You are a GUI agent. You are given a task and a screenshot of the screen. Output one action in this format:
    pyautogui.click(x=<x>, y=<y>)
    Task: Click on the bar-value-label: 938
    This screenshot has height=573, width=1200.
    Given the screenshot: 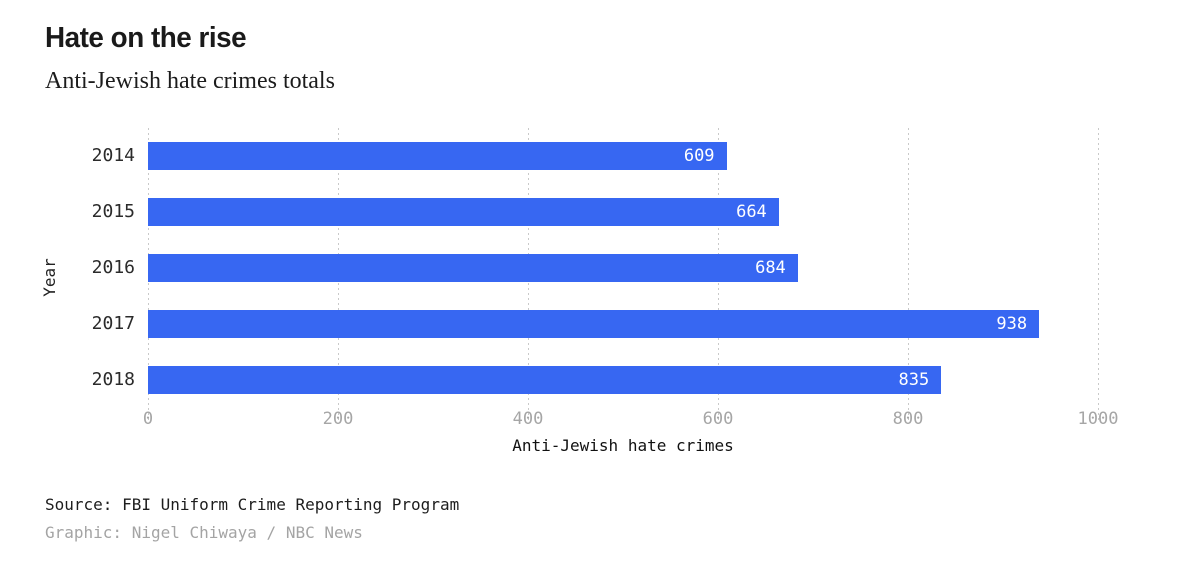 What is the action you would take?
    pyautogui.click(x=1012, y=324)
    